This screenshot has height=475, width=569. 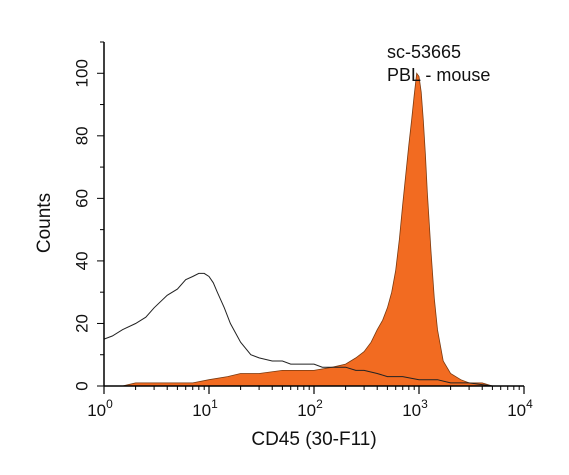 I want to click on x-ticks: 10⁰ 10¹ 10² 10³ 10⁴, so click(x=310, y=403).